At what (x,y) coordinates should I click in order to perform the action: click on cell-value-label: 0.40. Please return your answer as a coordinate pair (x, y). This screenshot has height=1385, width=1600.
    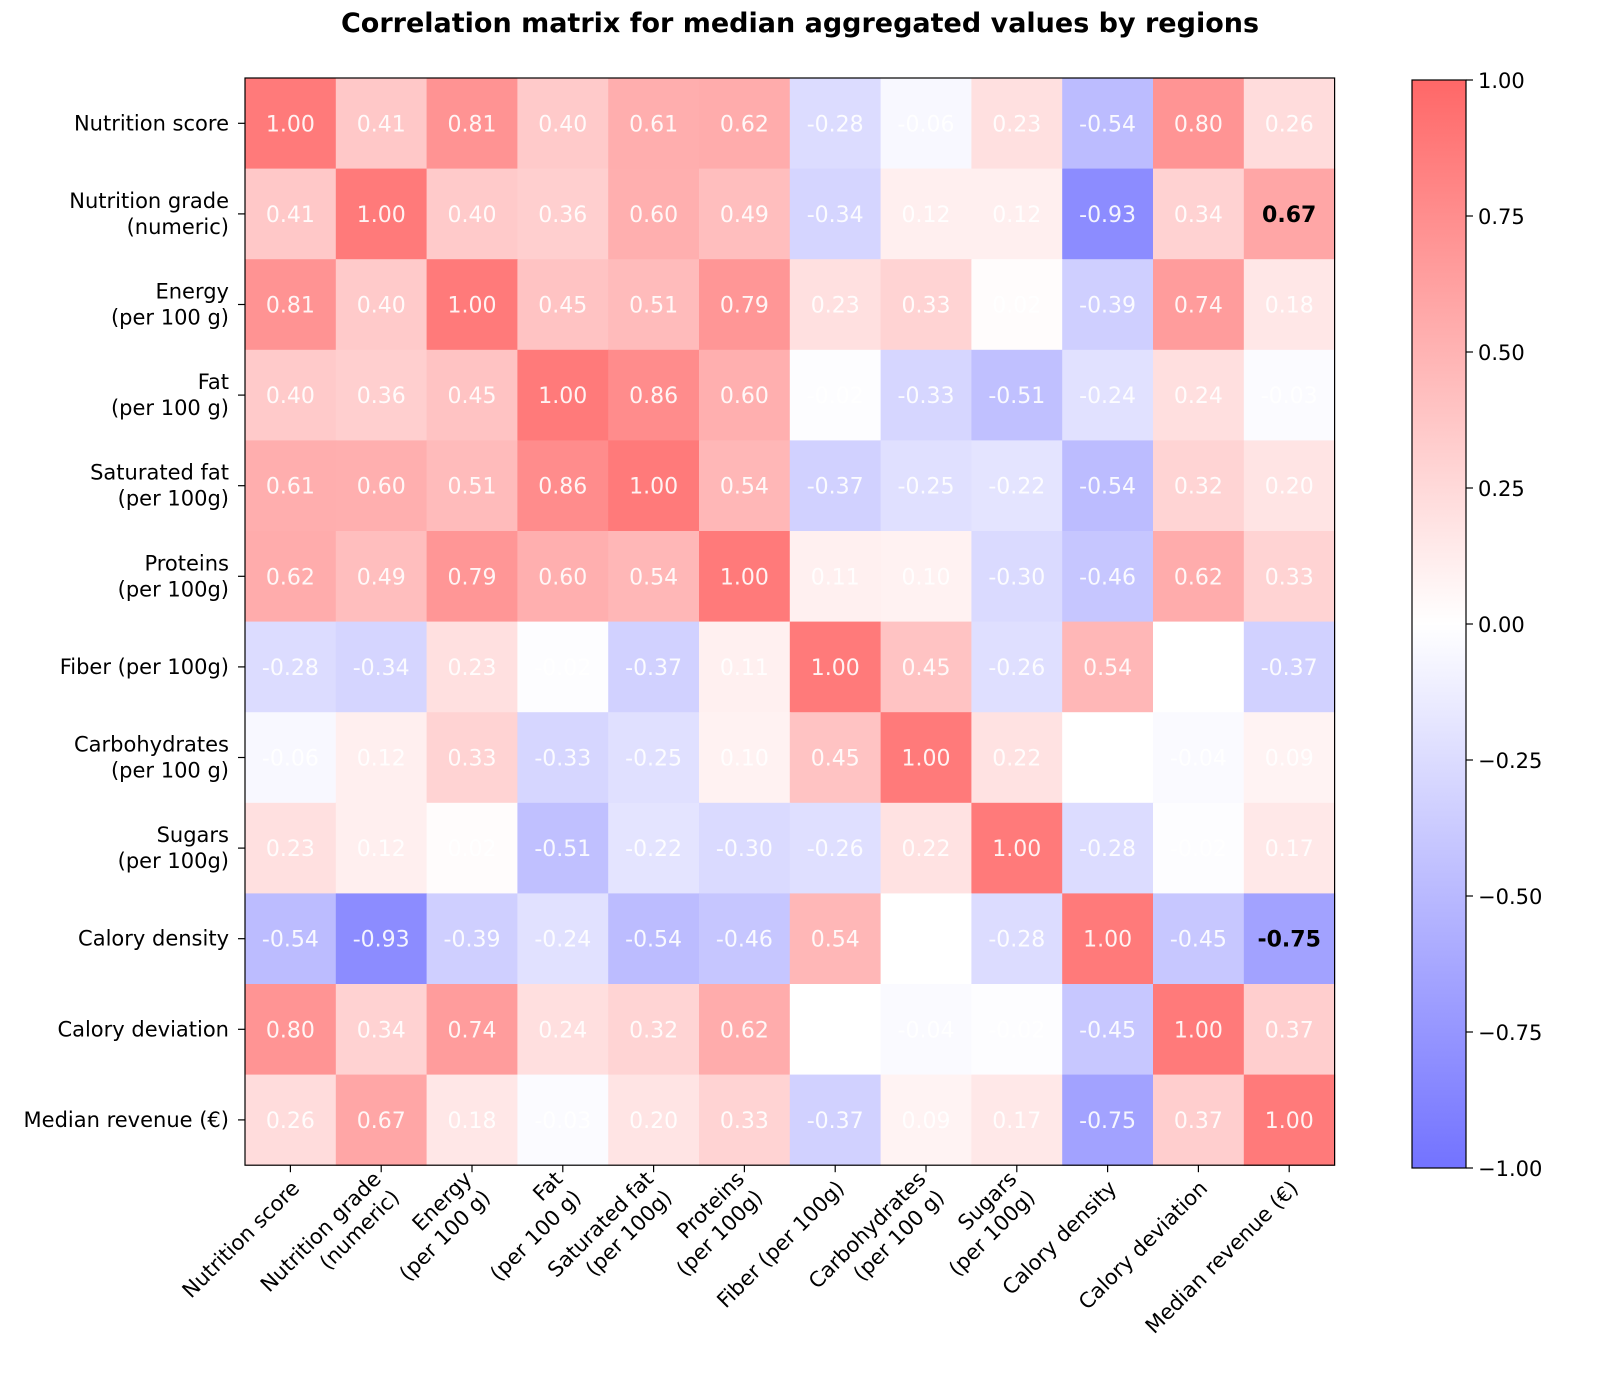
    Looking at the image, I should click on (562, 124).